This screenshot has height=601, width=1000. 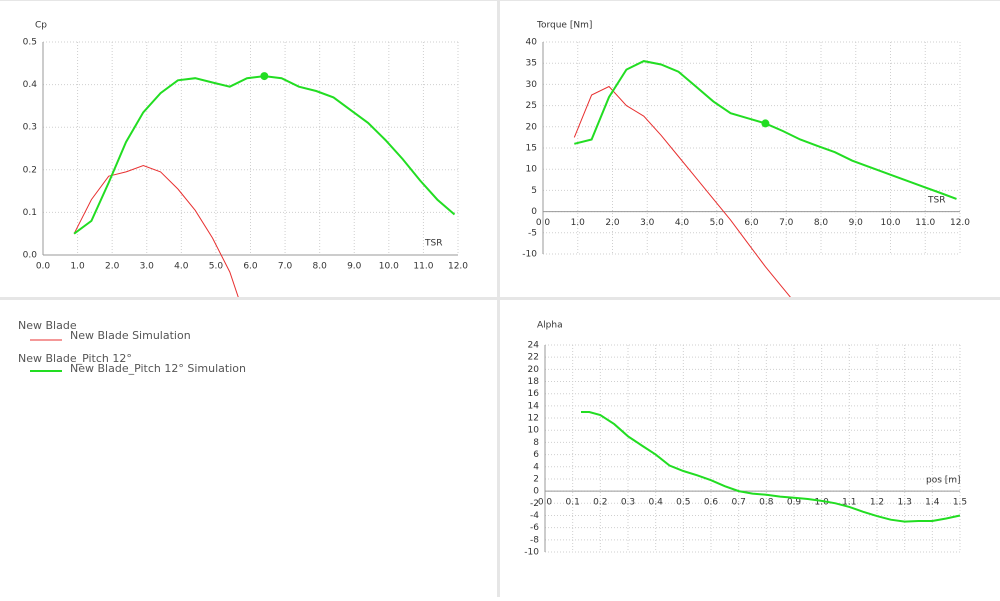 I want to click on x-tick-label: 0.9, so click(x=794, y=503).